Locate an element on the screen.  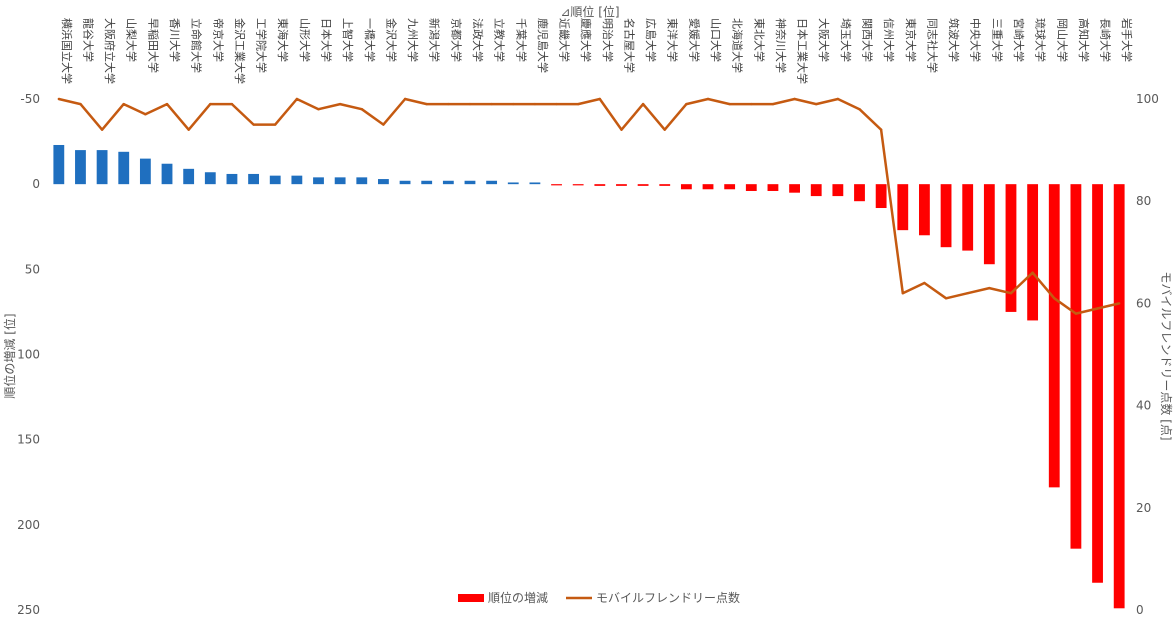
y-tick-label: 100 is located at coordinates (28, 355).